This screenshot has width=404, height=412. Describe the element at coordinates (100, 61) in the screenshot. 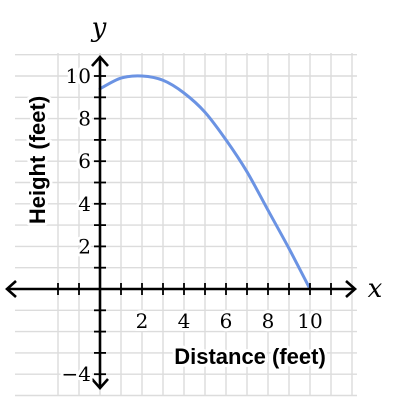

I see `y-axis-arrow-up` at that location.